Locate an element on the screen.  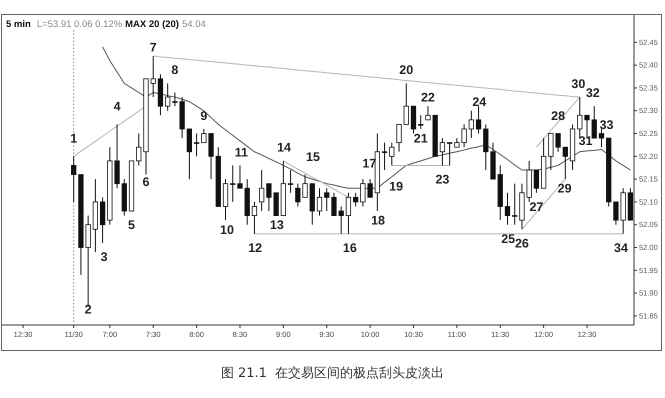
annotation: 2 is located at coordinates (88, 309).